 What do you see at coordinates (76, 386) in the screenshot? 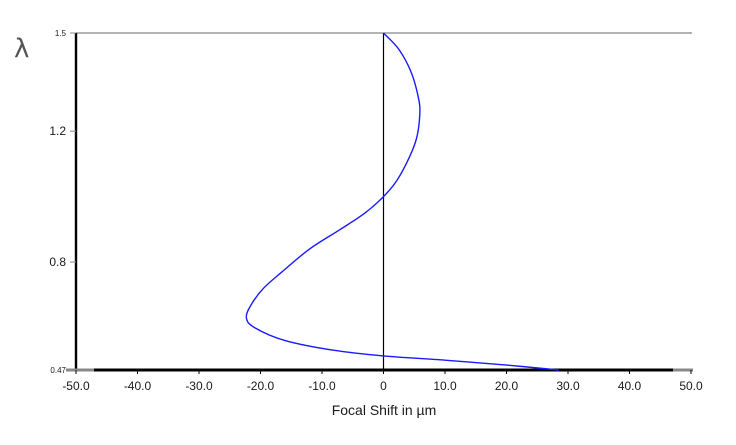
I see `x-tick-label: -50.0` at bounding box center [76, 386].